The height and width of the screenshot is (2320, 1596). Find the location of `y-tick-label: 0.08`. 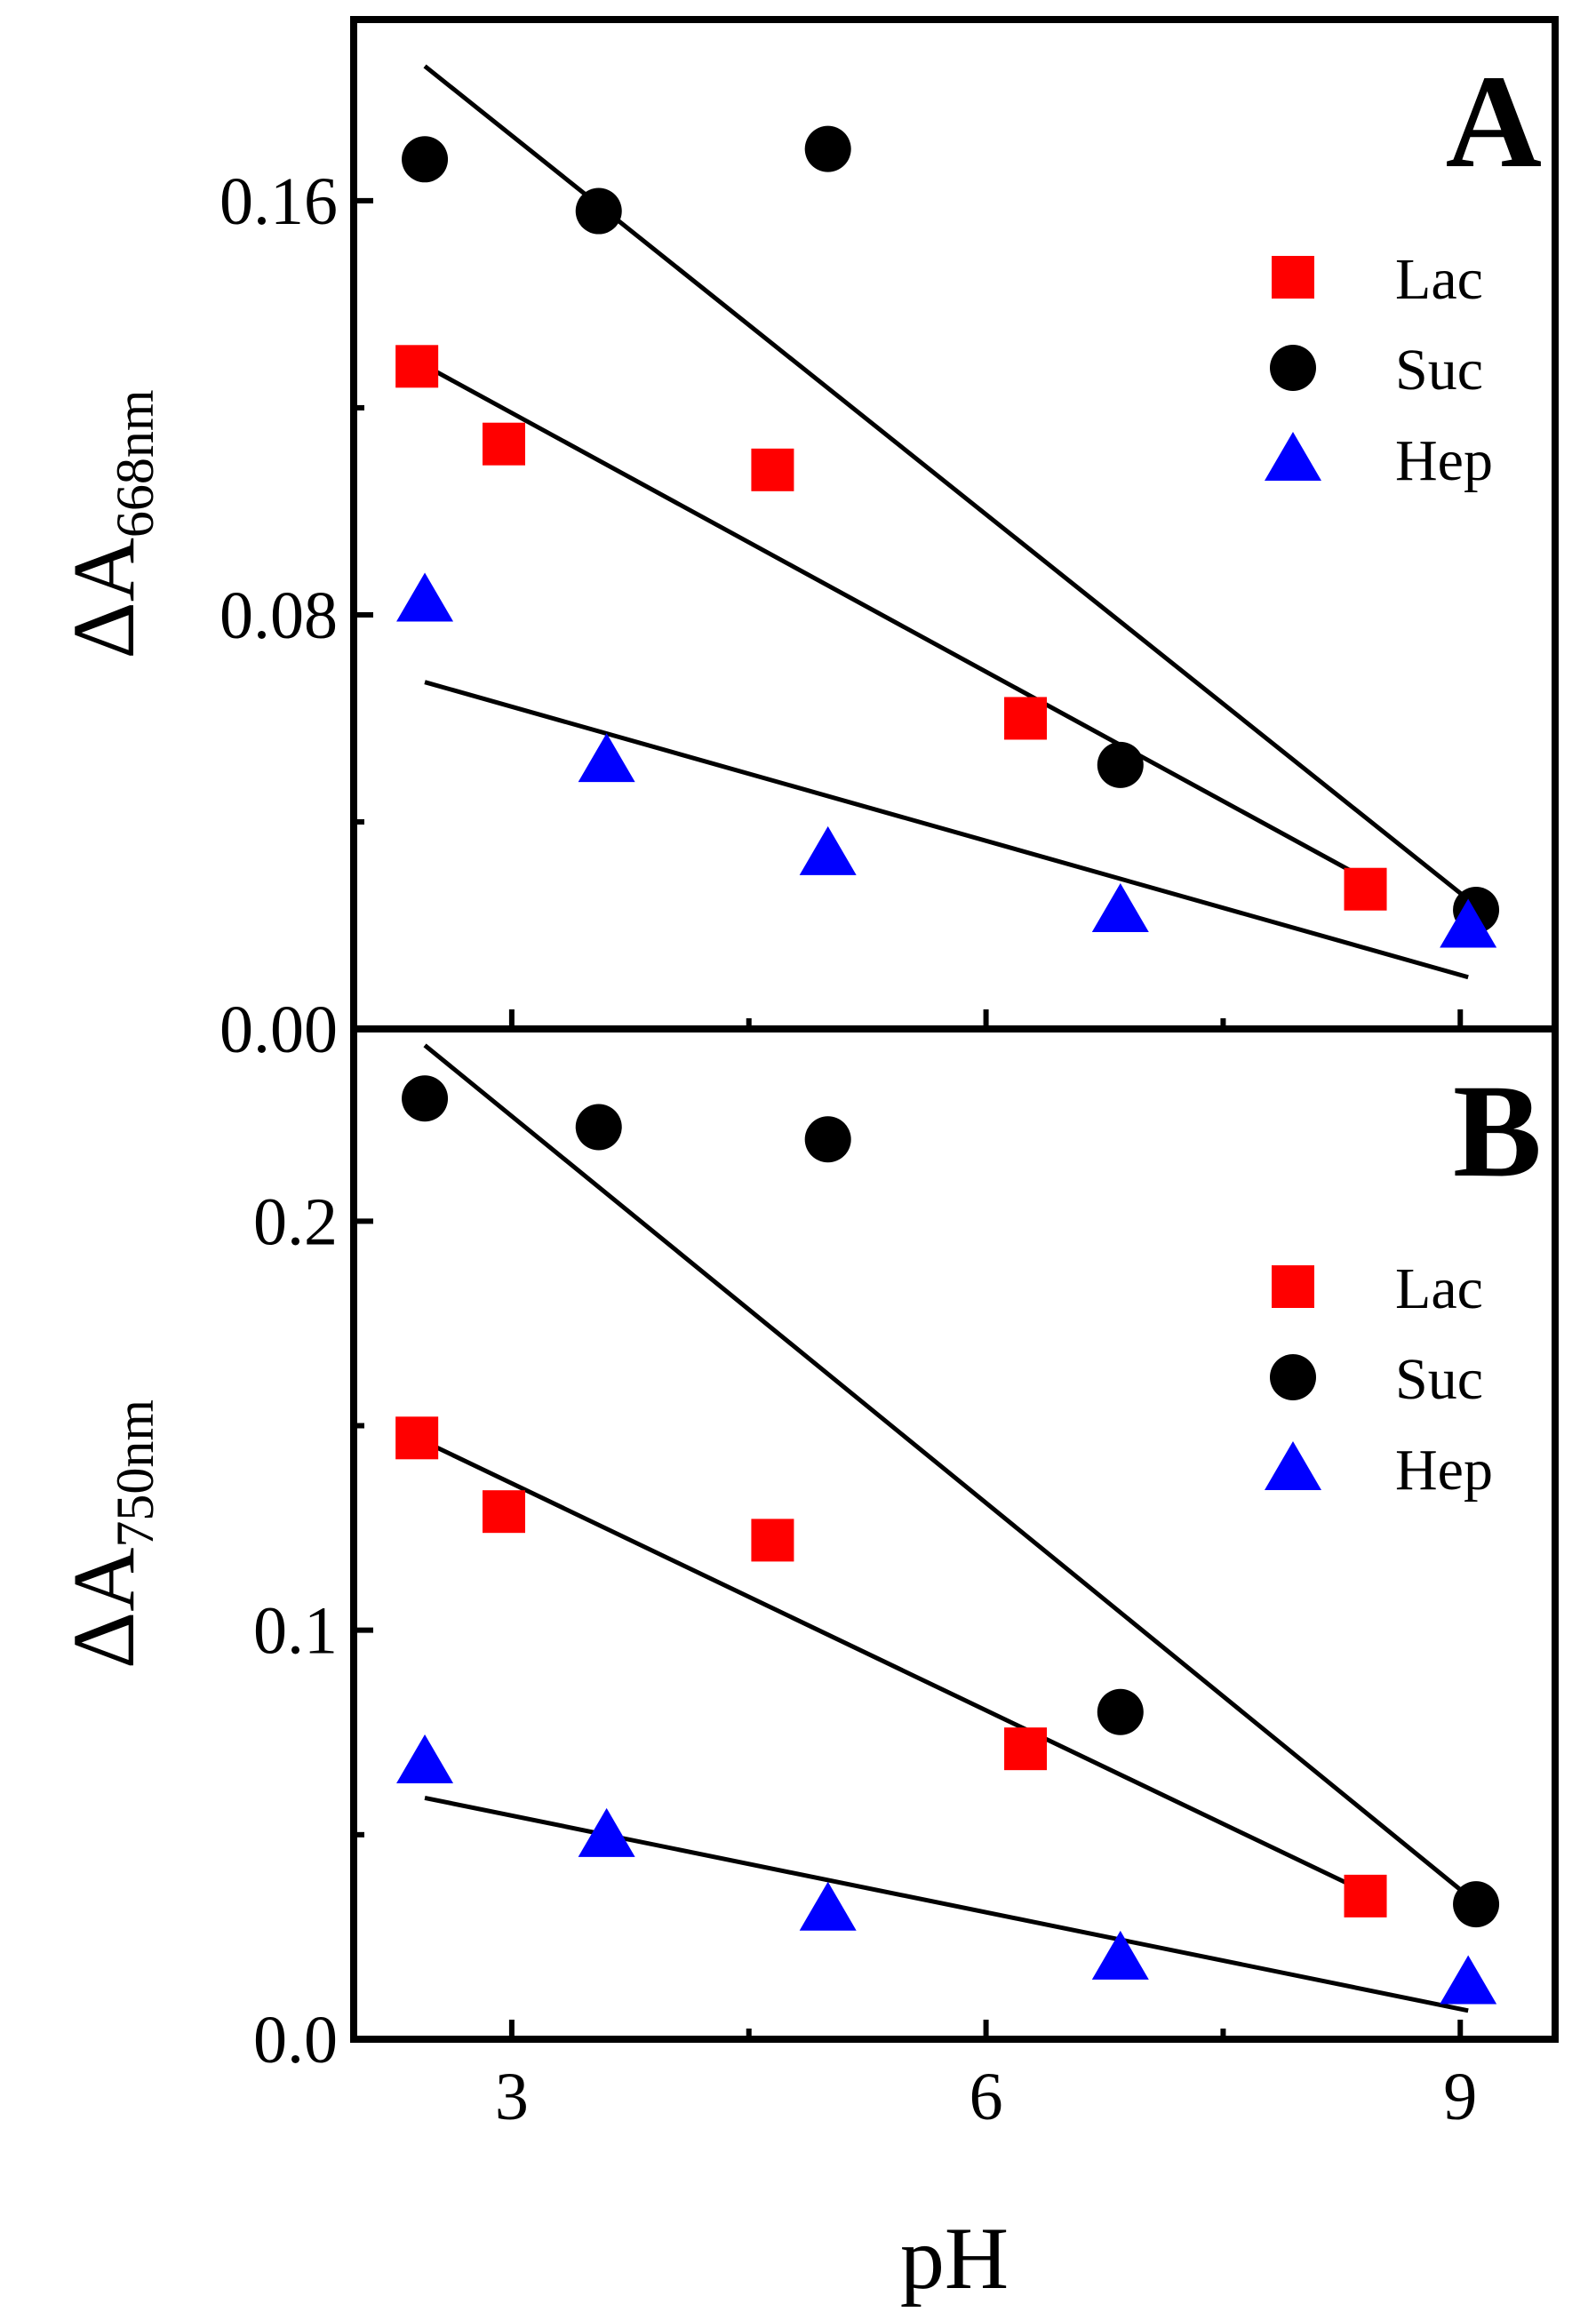

y-tick-label: 0.08 is located at coordinates (278, 616).